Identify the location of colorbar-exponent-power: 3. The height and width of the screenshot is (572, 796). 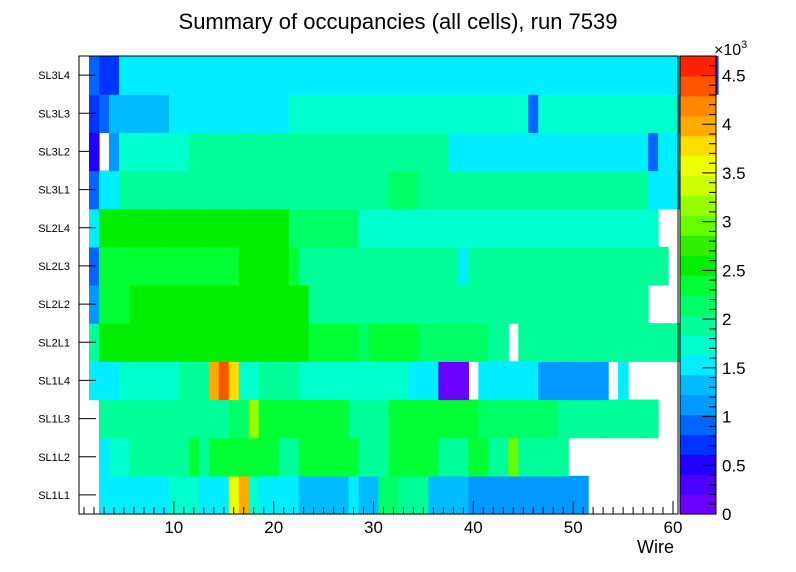
(744, 45).